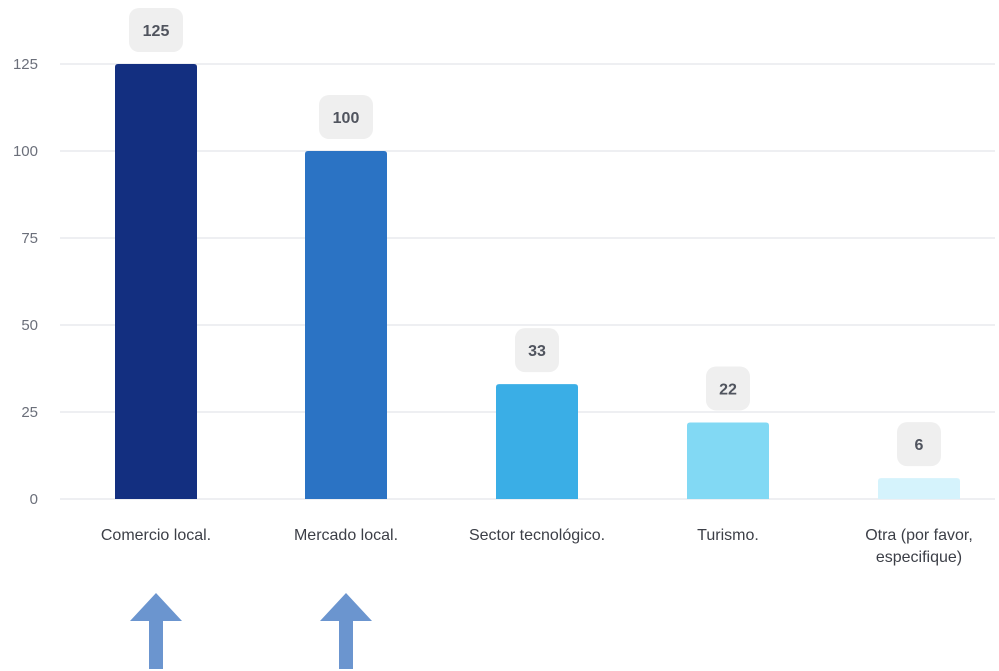  I want to click on y-tick-label: 75, so click(29, 238).